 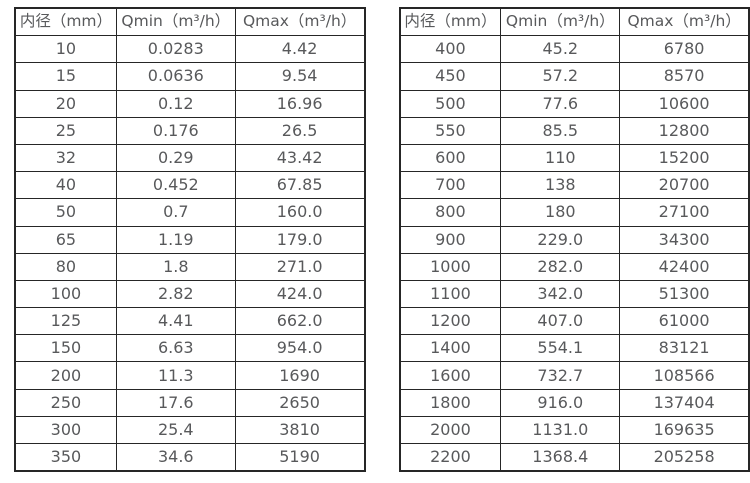 I want to click on table-cell: 160.0, so click(x=300, y=212).